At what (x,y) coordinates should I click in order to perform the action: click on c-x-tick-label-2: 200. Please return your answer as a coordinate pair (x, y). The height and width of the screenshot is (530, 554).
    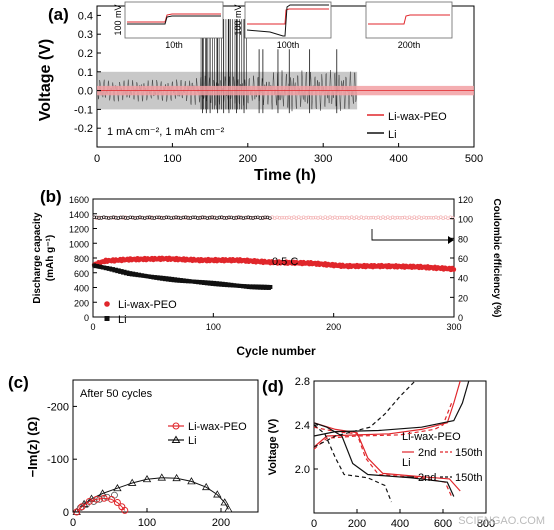
    Looking at the image, I should click on (221, 523).